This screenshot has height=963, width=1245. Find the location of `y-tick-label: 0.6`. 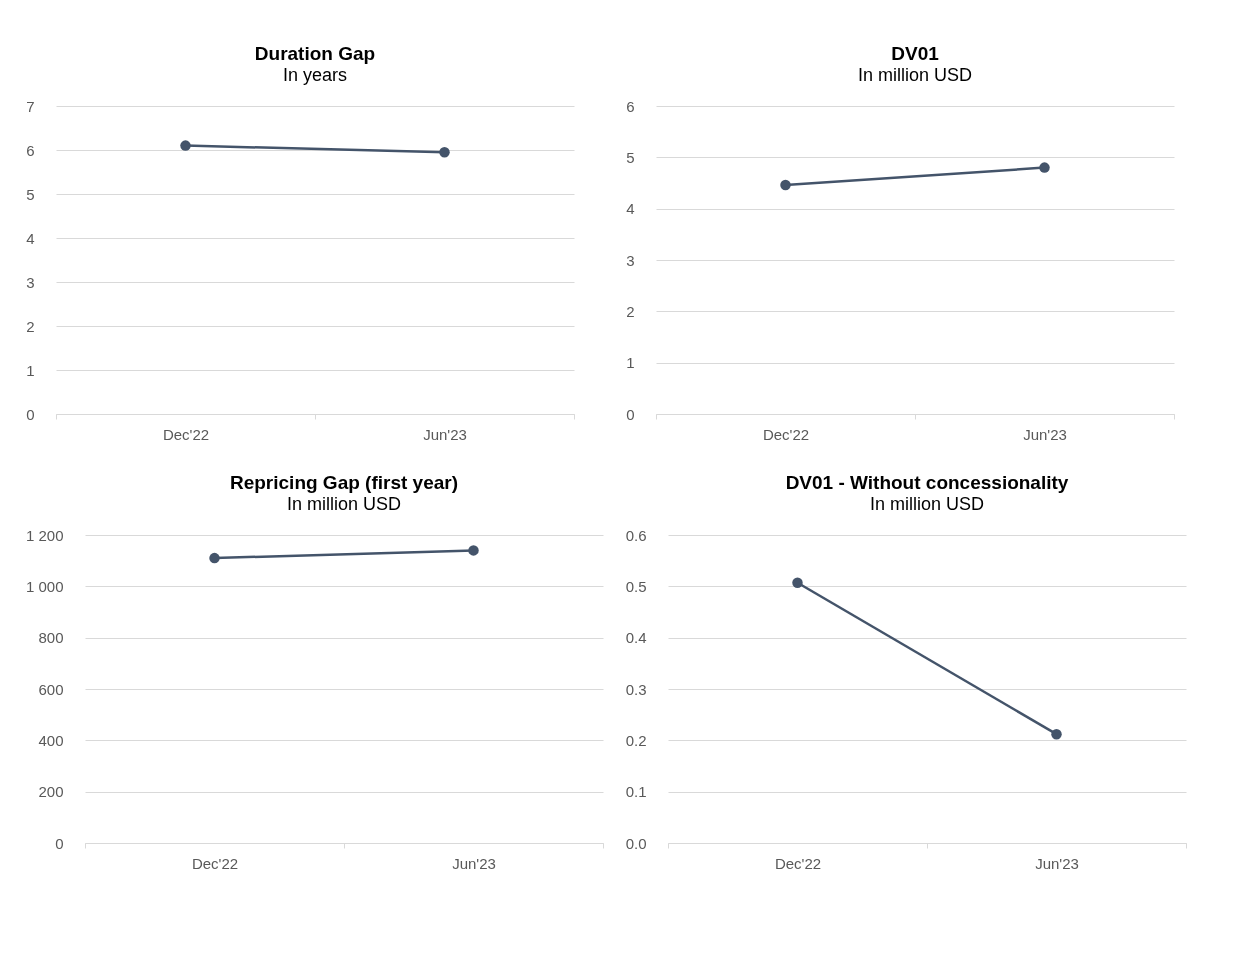

y-tick-label: 0.6 is located at coordinates (636, 535).